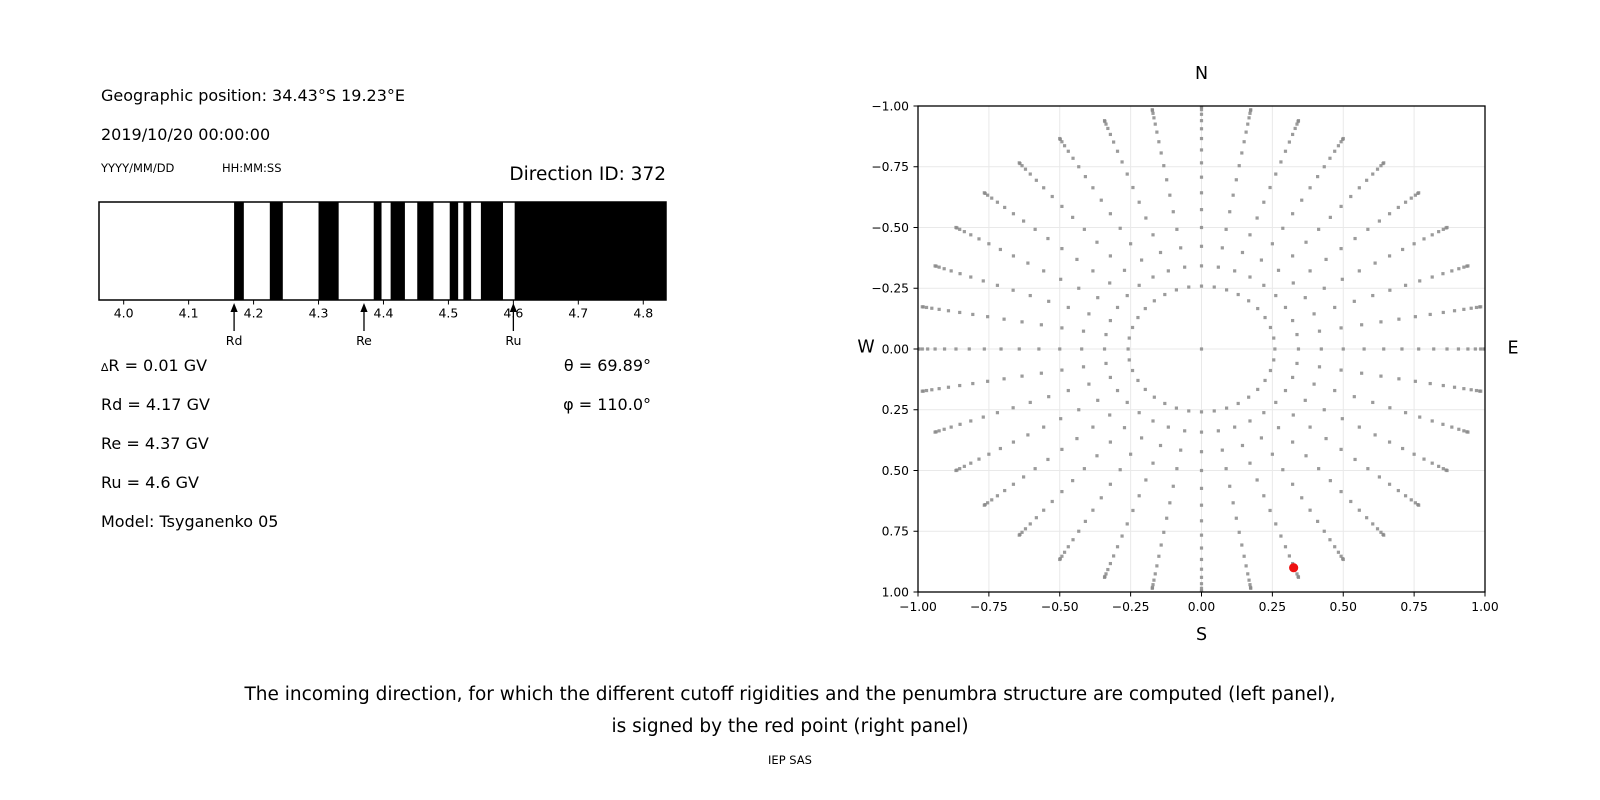  I want to click on Ru-arrow-head, so click(513, 307).